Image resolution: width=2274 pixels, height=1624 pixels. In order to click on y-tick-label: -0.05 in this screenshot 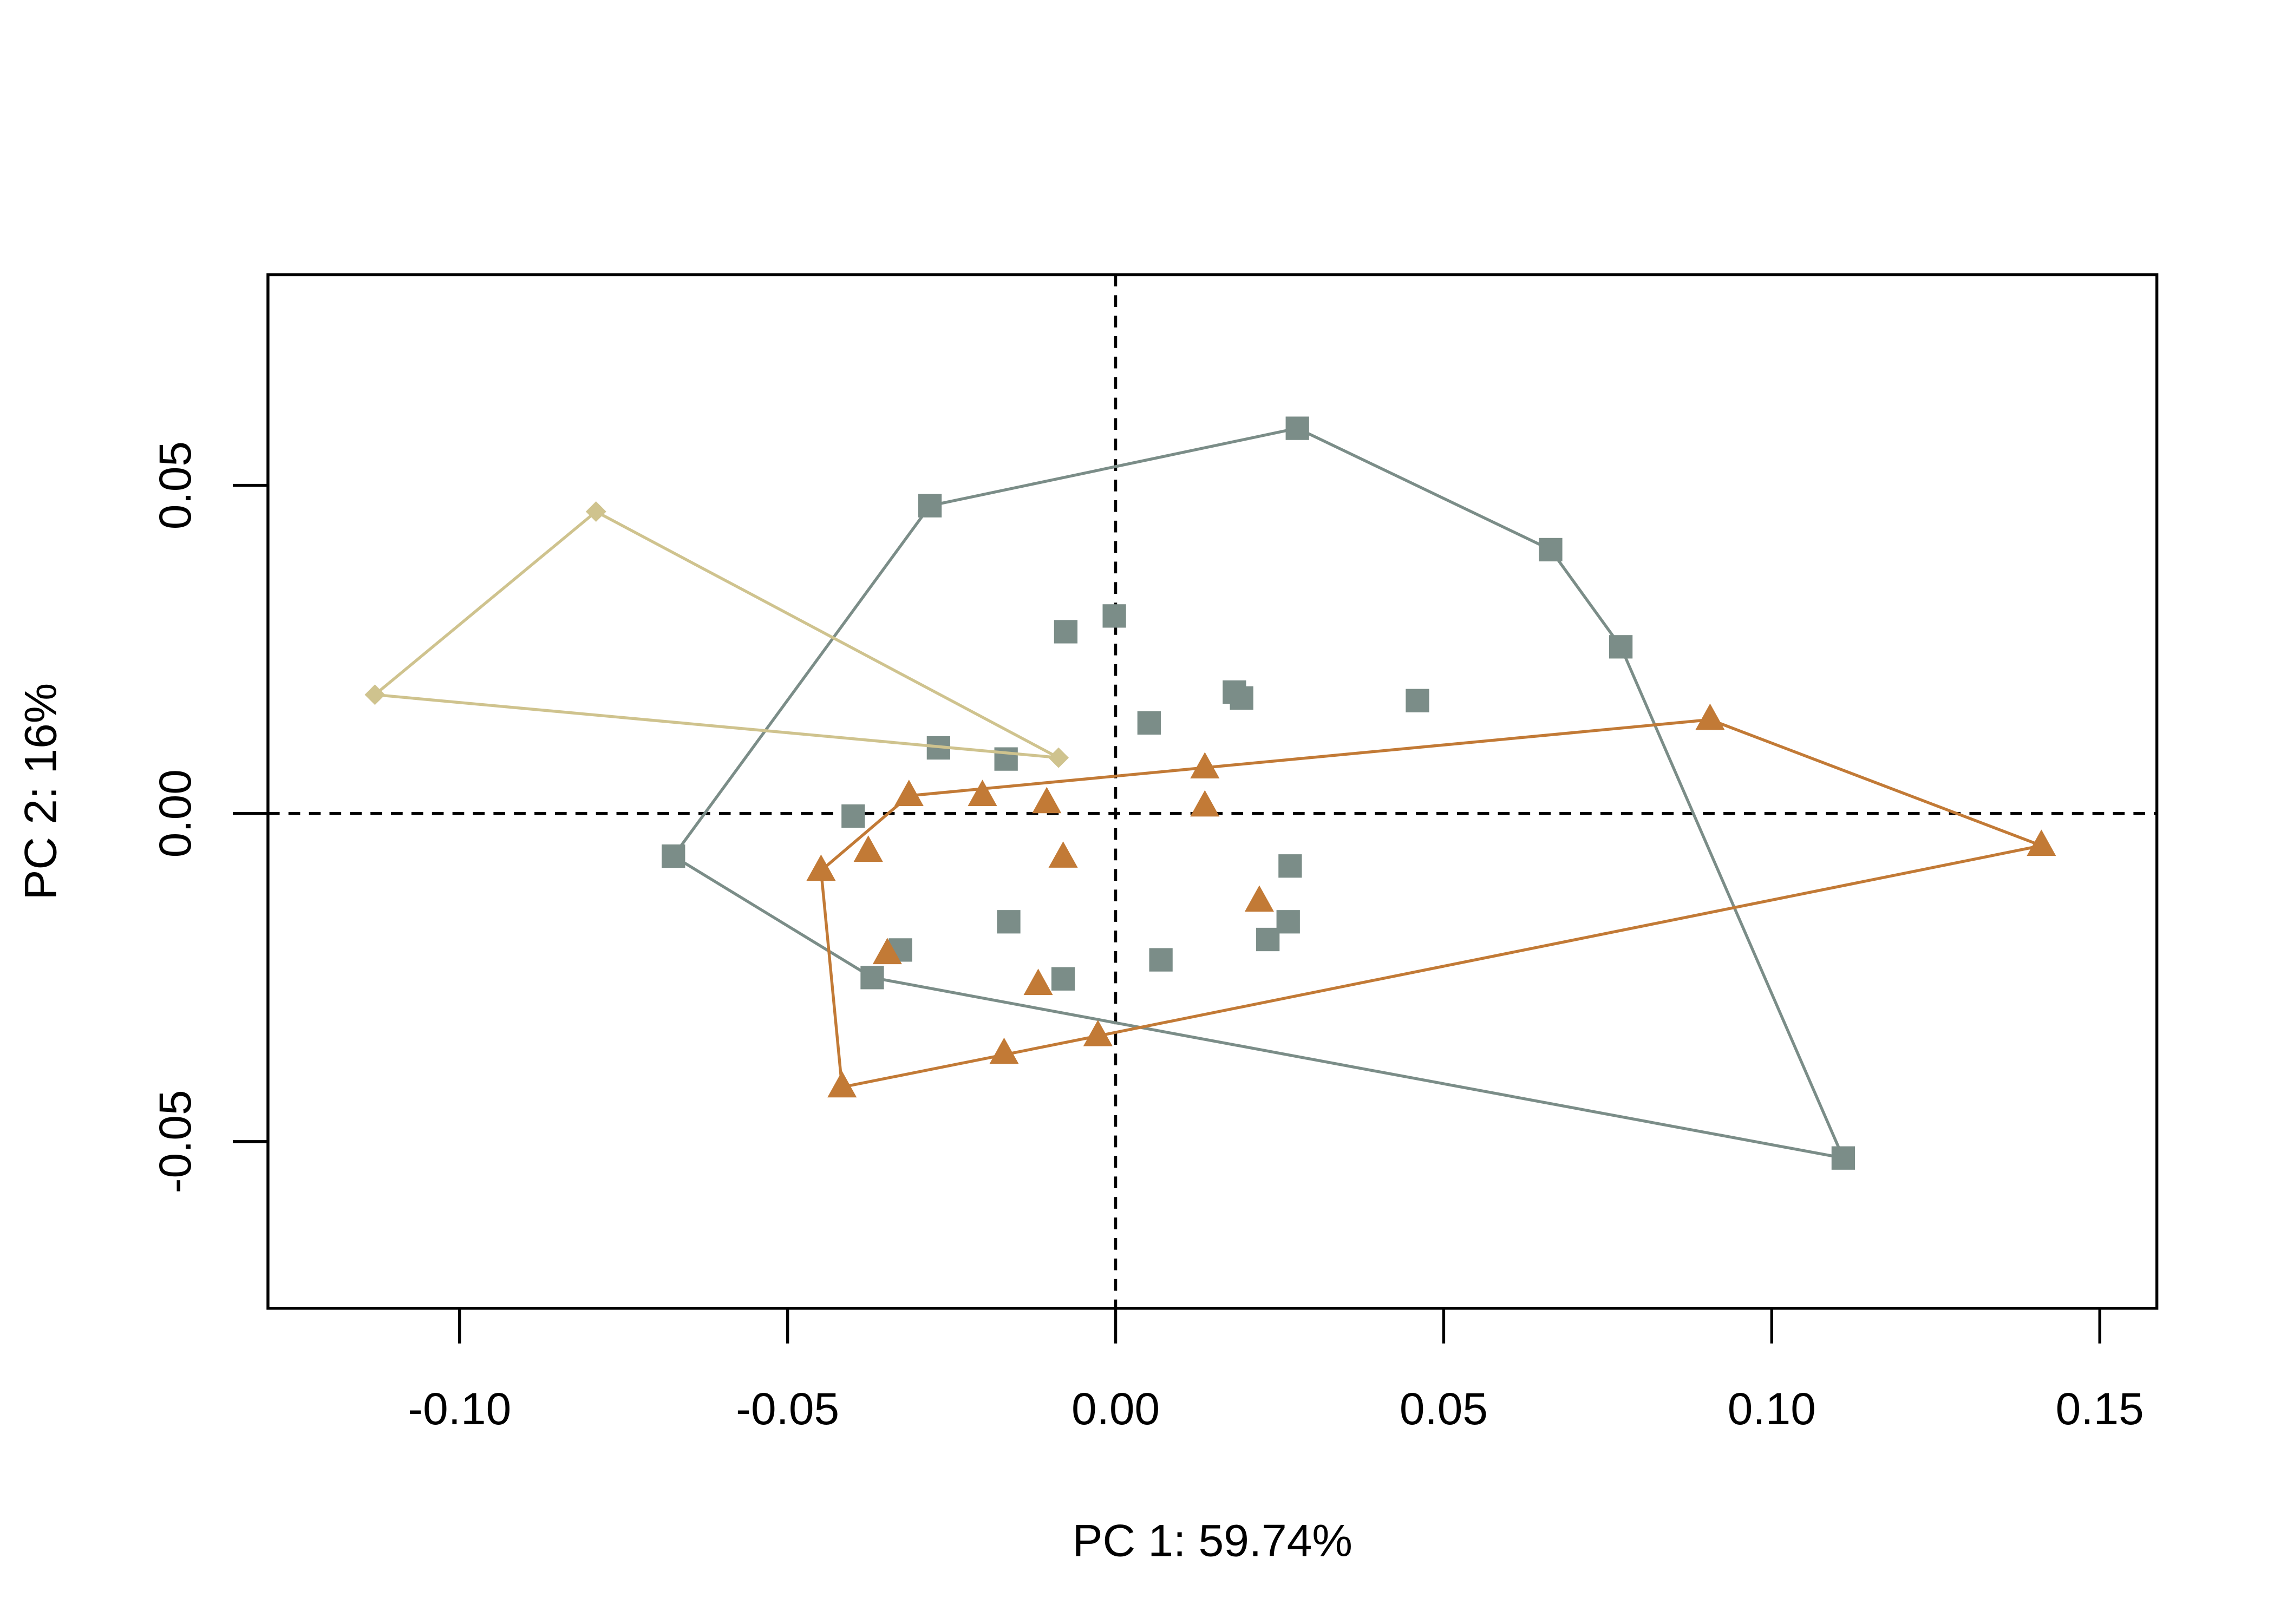, I will do `click(175, 1141)`.